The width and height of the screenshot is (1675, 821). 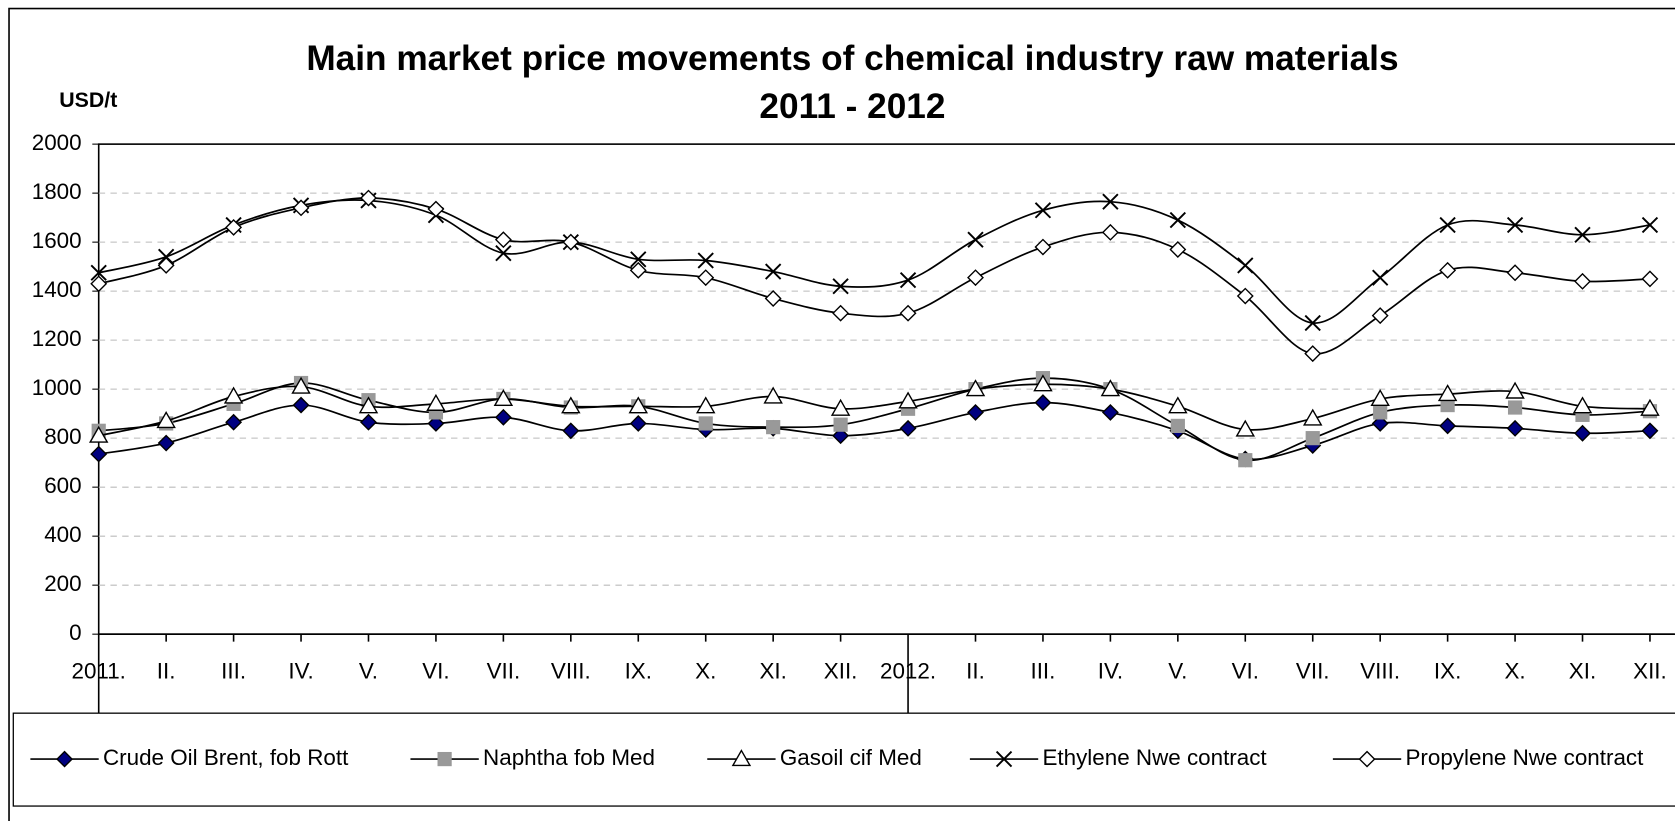 I want to click on legend-label: Propylene Nwe contract, so click(x=1524, y=757).